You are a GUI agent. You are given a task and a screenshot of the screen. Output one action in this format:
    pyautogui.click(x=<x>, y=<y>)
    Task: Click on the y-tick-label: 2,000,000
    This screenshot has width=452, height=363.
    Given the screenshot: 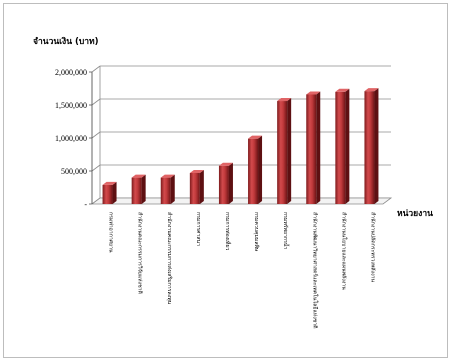 What is the action you would take?
    pyautogui.click(x=71, y=72)
    